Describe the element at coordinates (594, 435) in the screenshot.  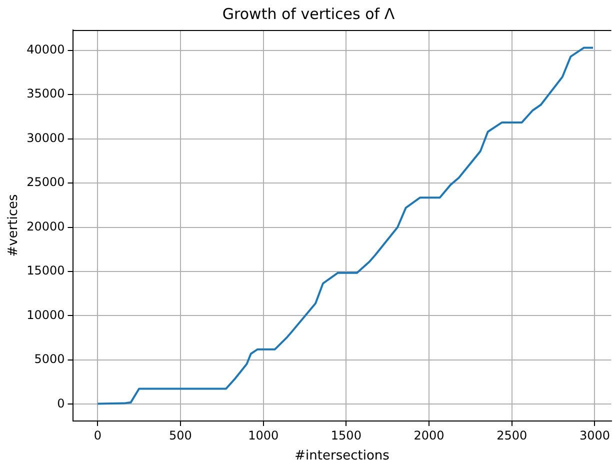
I see `x-tick-label: 3000` at that location.